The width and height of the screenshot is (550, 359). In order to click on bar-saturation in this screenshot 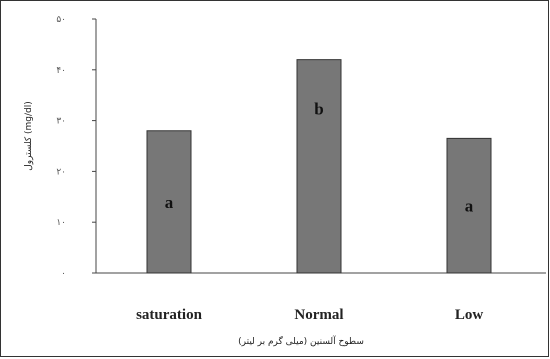, I will do `click(169, 202)`.